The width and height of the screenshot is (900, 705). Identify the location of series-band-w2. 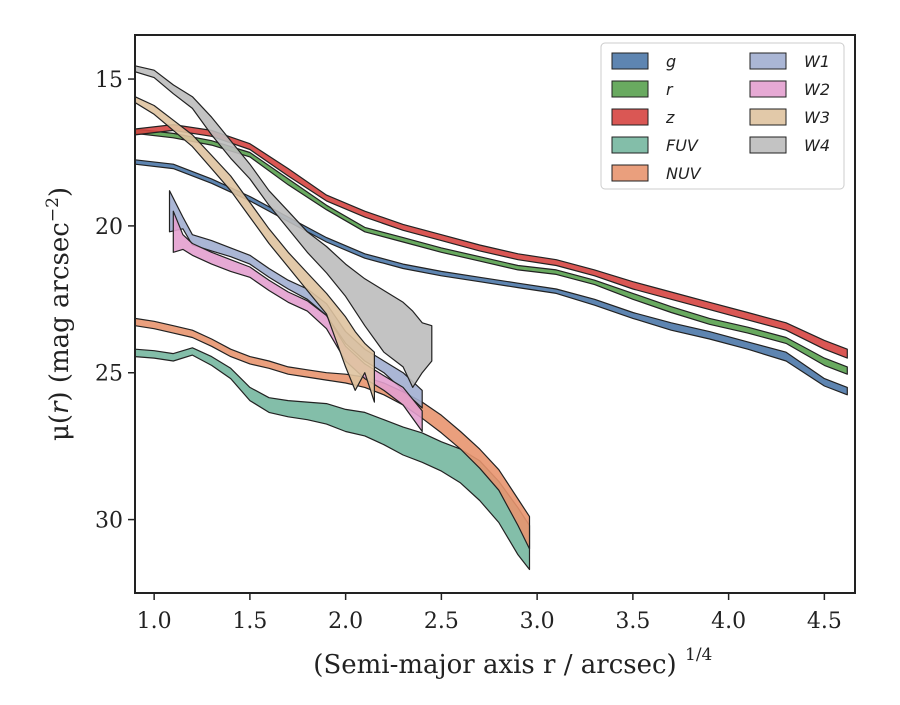
(297, 321).